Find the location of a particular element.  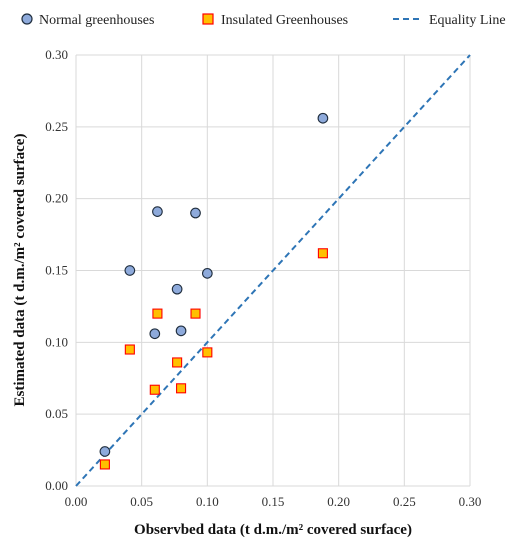

x-tick-label: 0.05 is located at coordinates (141, 501).